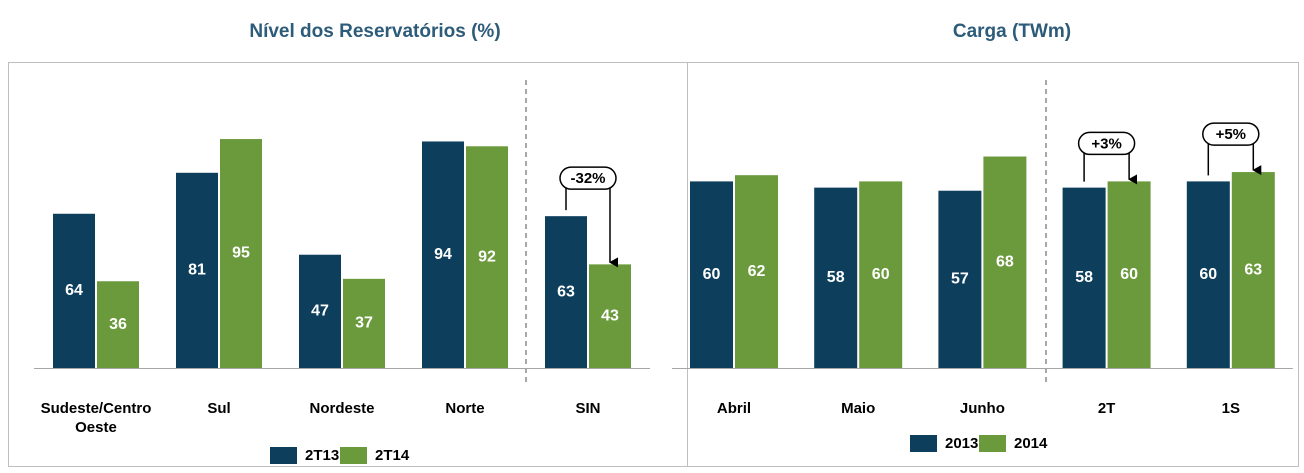 The width and height of the screenshot is (1304, 473). I want to click on data-label: 94, so click(443, 254).